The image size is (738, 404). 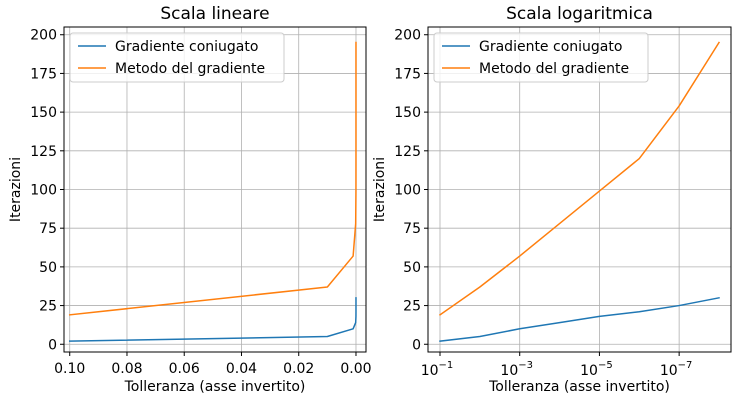 What do you see at coordinates (412, 268) in the screenshot?
I see `chart1-y-tick-label: 50` at bounding box center [412, 268].